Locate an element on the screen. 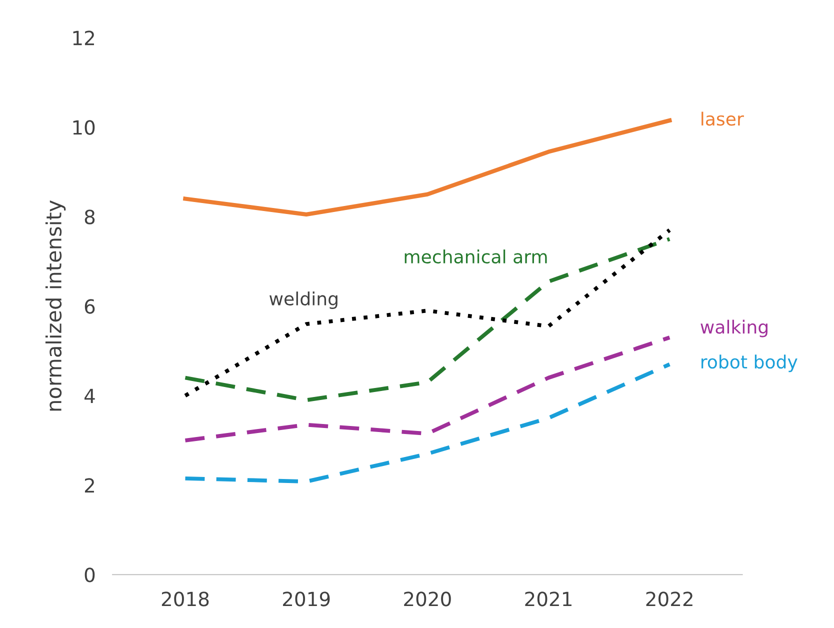  x-tick-label: 2019 is located at coordinates (306, 599).